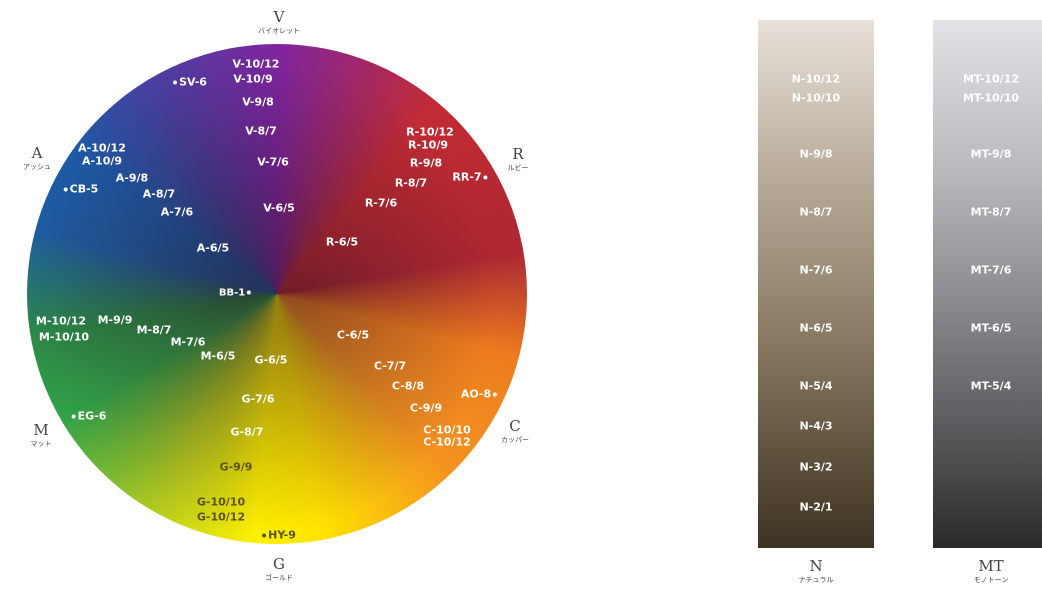 The width and height of the screenshot is (1042, 595). What do you see at coordinates (447, 442) in the screenshot?
I see `shade-label-c-10-12: C-10/12` at bounding box center [447, 442].